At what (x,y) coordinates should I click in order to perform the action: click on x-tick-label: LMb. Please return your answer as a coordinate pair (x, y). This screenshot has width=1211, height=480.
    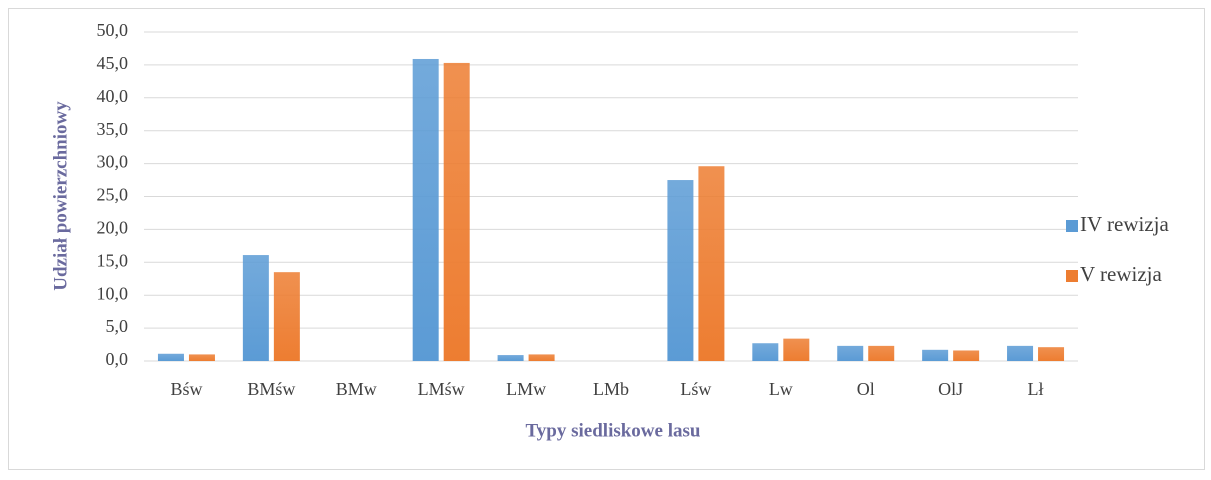
    Looking at the image, I should click on (611, 389).